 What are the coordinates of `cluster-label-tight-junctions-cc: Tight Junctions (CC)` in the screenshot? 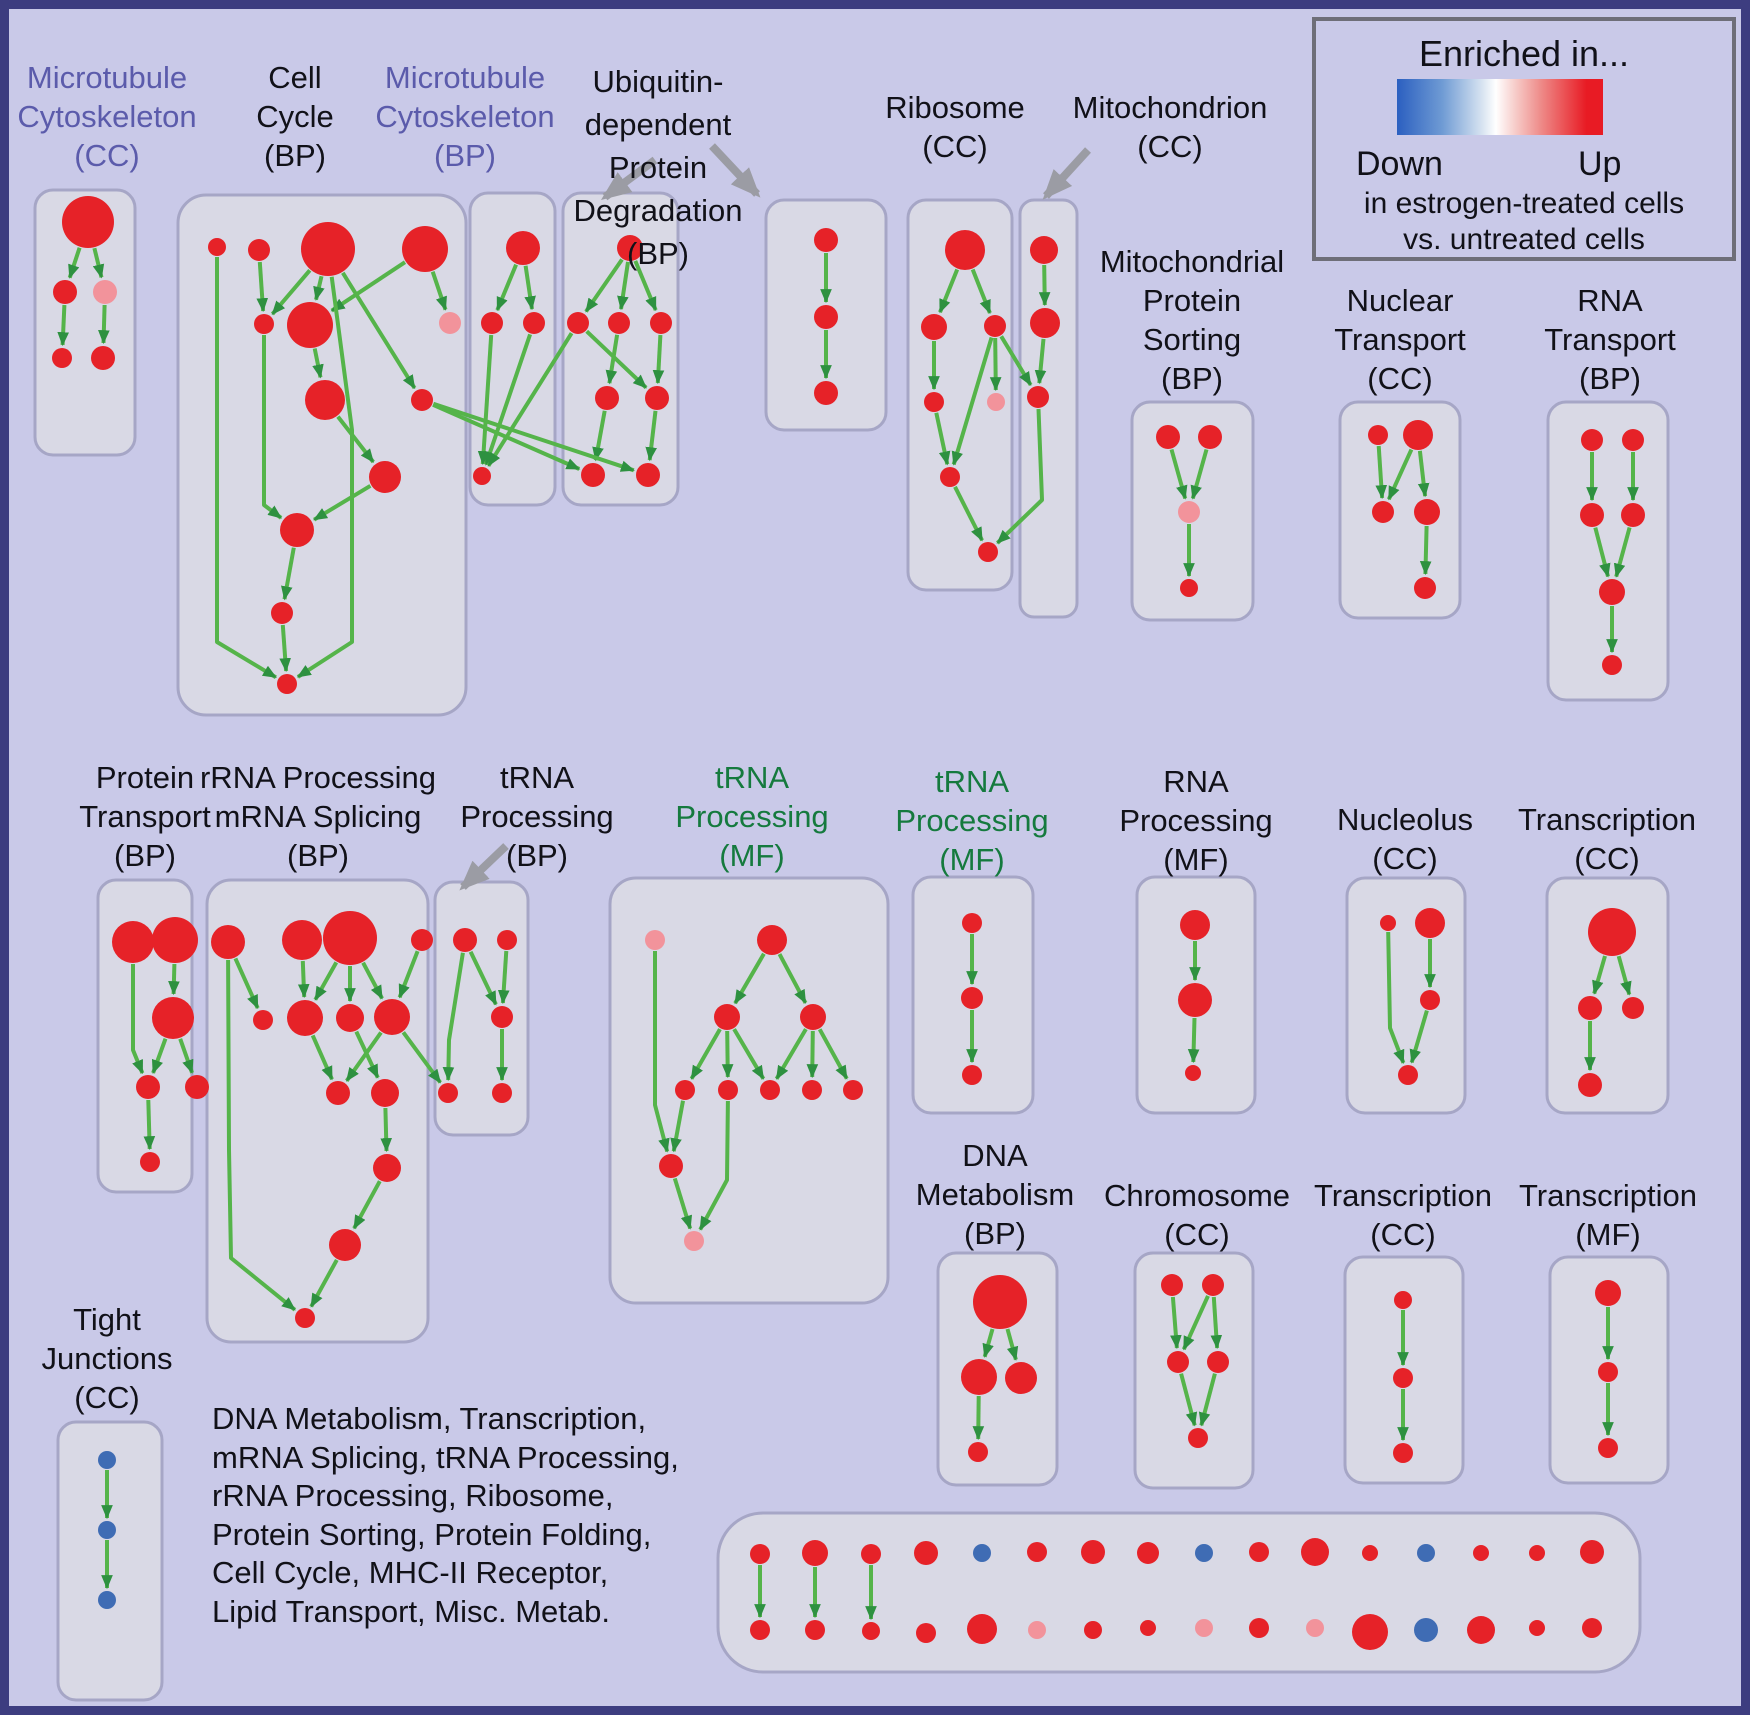 It's located at (107, 1358).